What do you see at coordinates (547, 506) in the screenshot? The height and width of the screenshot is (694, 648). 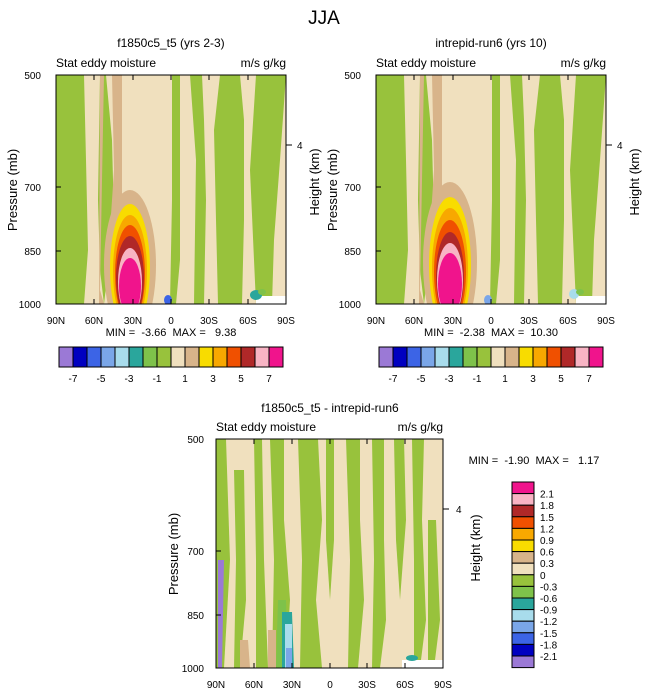 I see `colorbar-label: 1.8` at bounding box center [547, 506].